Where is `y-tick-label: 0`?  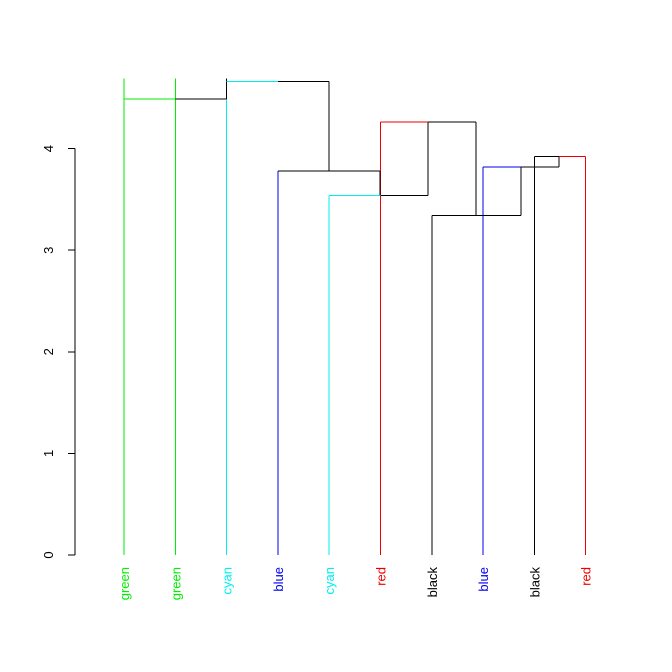 y-tick-label: 0 is located at coordinates (48, 554).